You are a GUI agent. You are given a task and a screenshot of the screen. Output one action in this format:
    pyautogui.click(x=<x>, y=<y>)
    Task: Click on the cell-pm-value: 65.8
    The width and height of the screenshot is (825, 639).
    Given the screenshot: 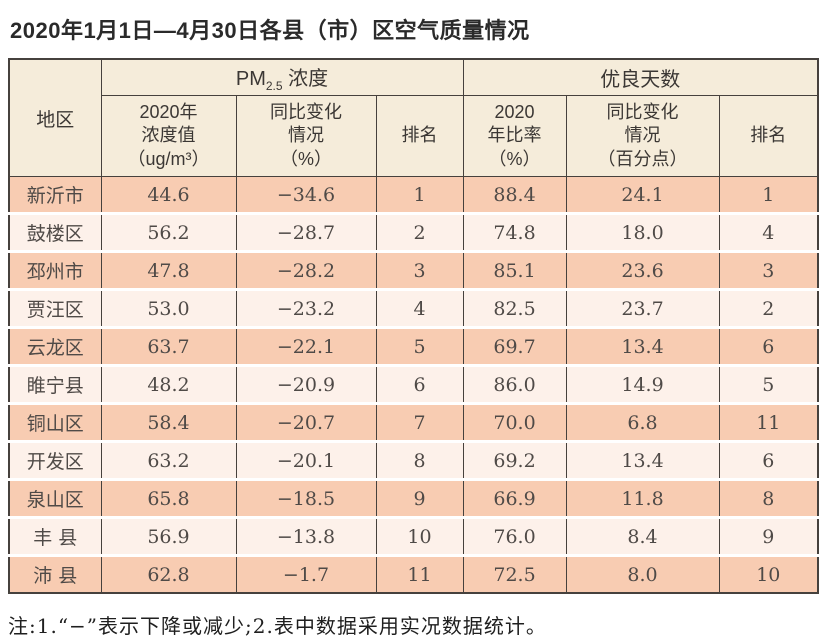 What is the action you would take?
    pyautogui.click(x=168, y=498)
    